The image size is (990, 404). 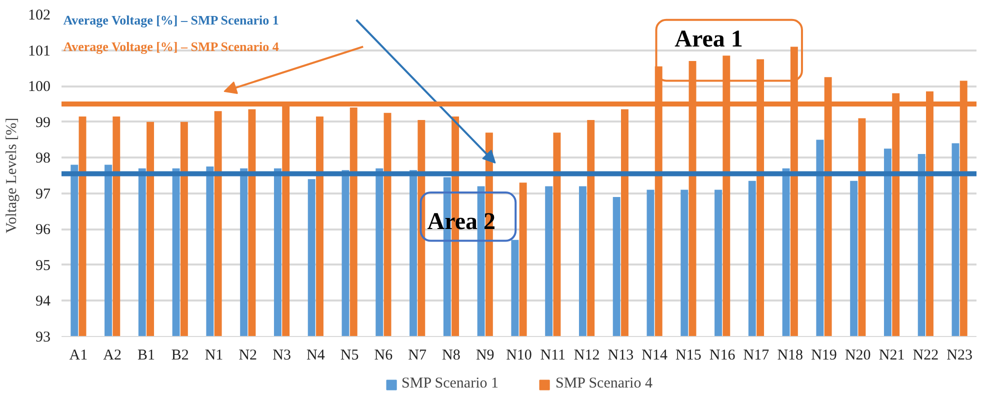 I want to click on x-tick-label: N22, so click(x=925, y=356).